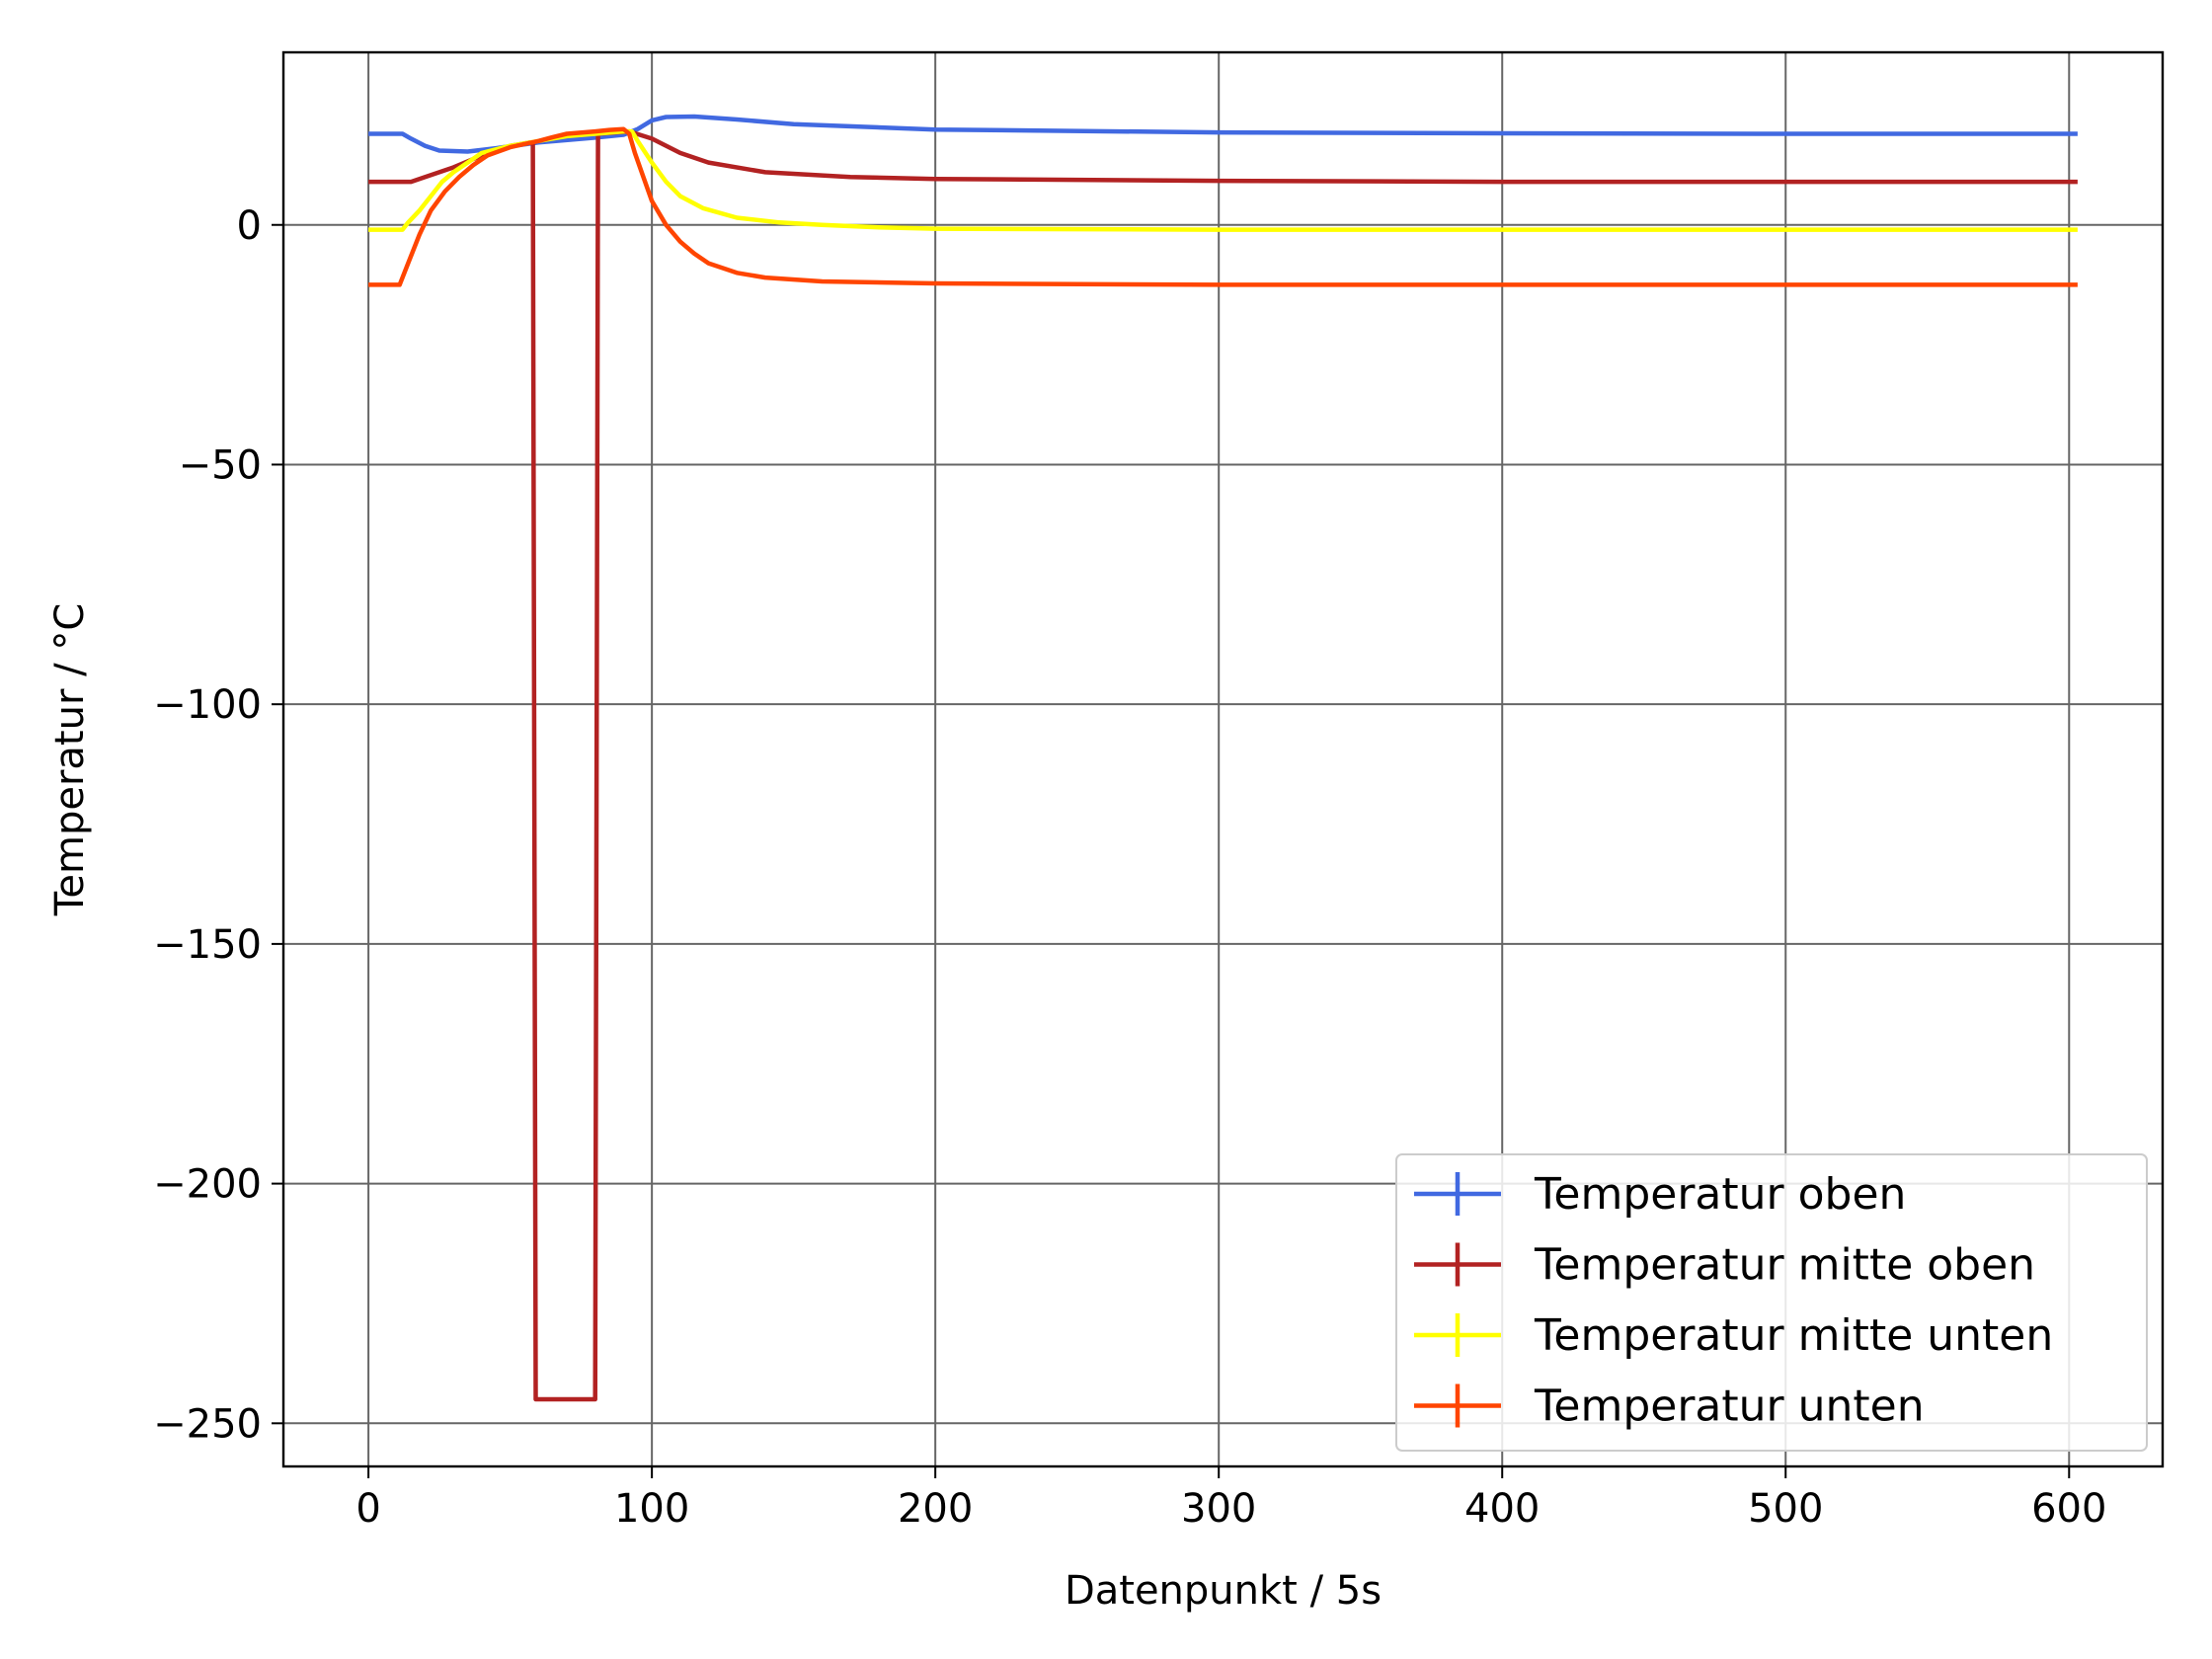 The image size is (2212, 1659). What do you see at coordinates (651, 1509) in the screenshot?
I see `x-tick-label: 100` at bounding box center [651, 1509].